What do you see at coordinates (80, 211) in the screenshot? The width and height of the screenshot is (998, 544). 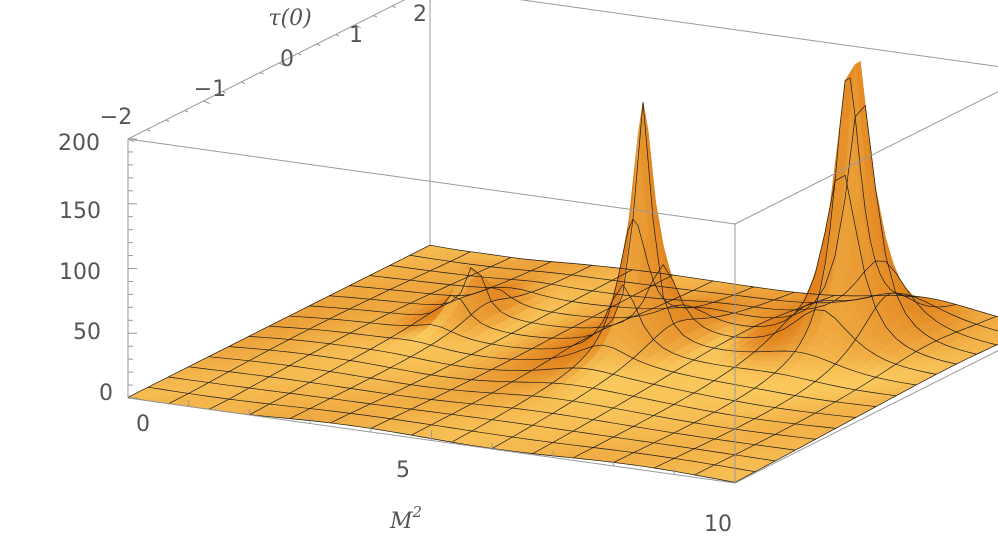 I see `z-tick-label-150: 150` at bounding box center [80, 211].